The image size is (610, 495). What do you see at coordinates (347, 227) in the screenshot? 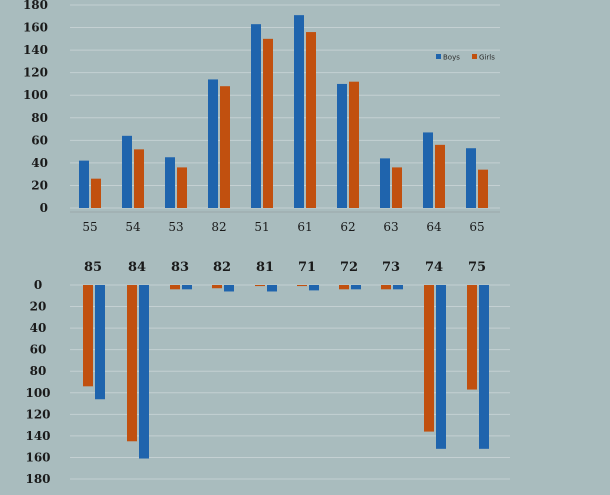
I see `top-x-tick-label: 62` at bounding box center [347, 227].